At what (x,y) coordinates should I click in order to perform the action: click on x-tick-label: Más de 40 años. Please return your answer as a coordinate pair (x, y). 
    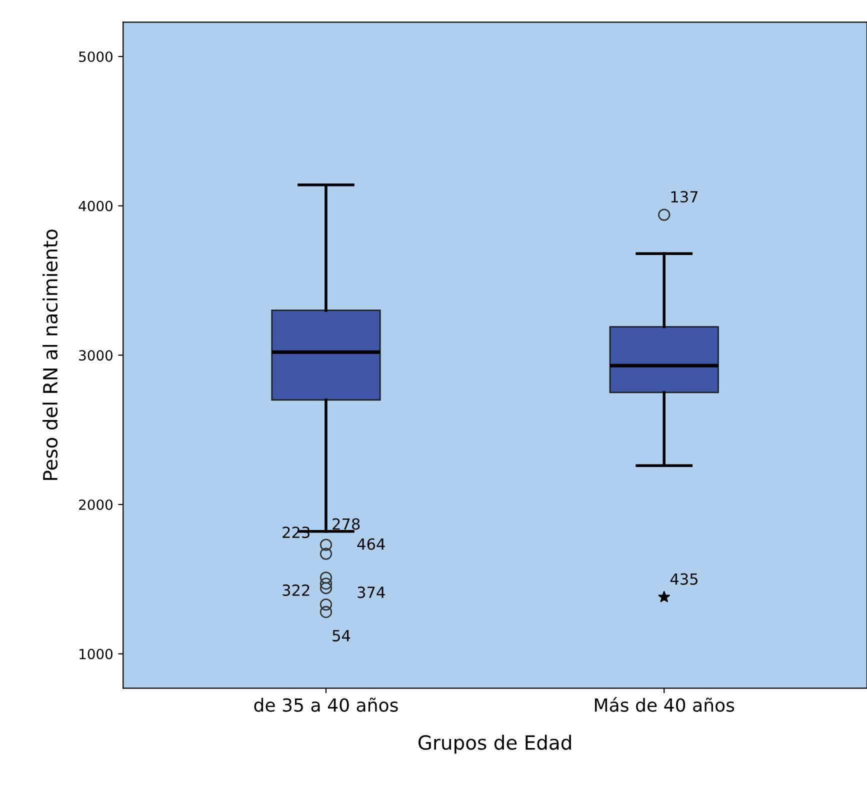
    Looking at the image, I should click on (664, 704).